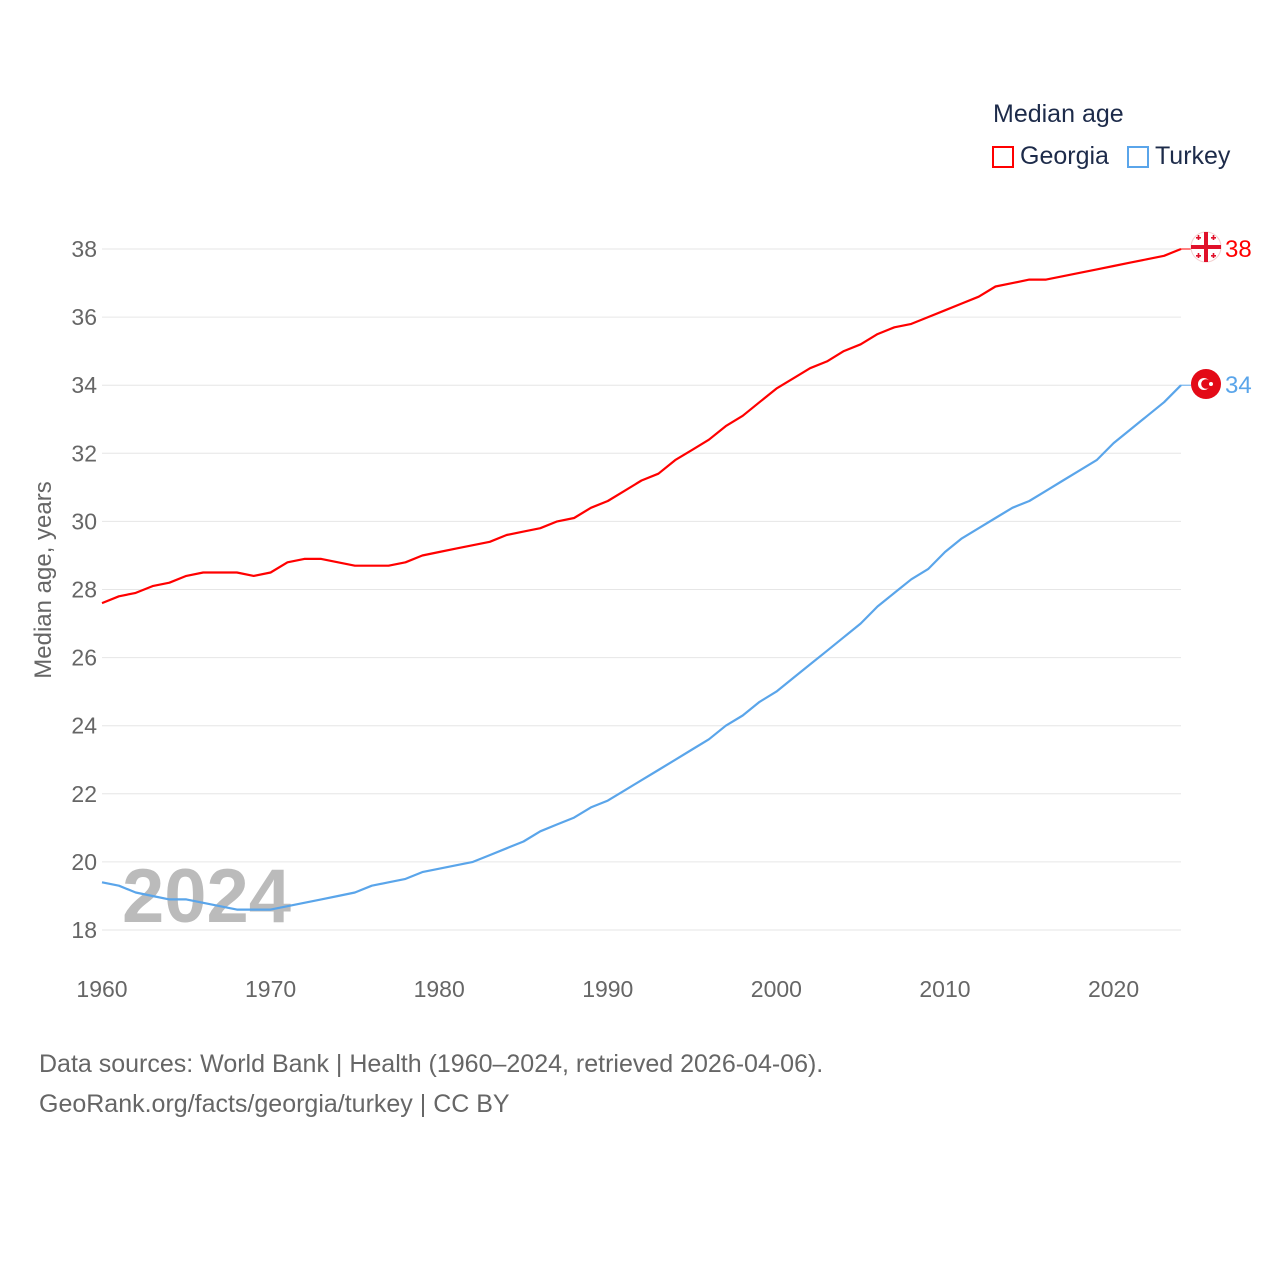 The width and height of the screenshot is (1280, 1280). I want to click on legend-swatch-turkey, so click(1137, 156).